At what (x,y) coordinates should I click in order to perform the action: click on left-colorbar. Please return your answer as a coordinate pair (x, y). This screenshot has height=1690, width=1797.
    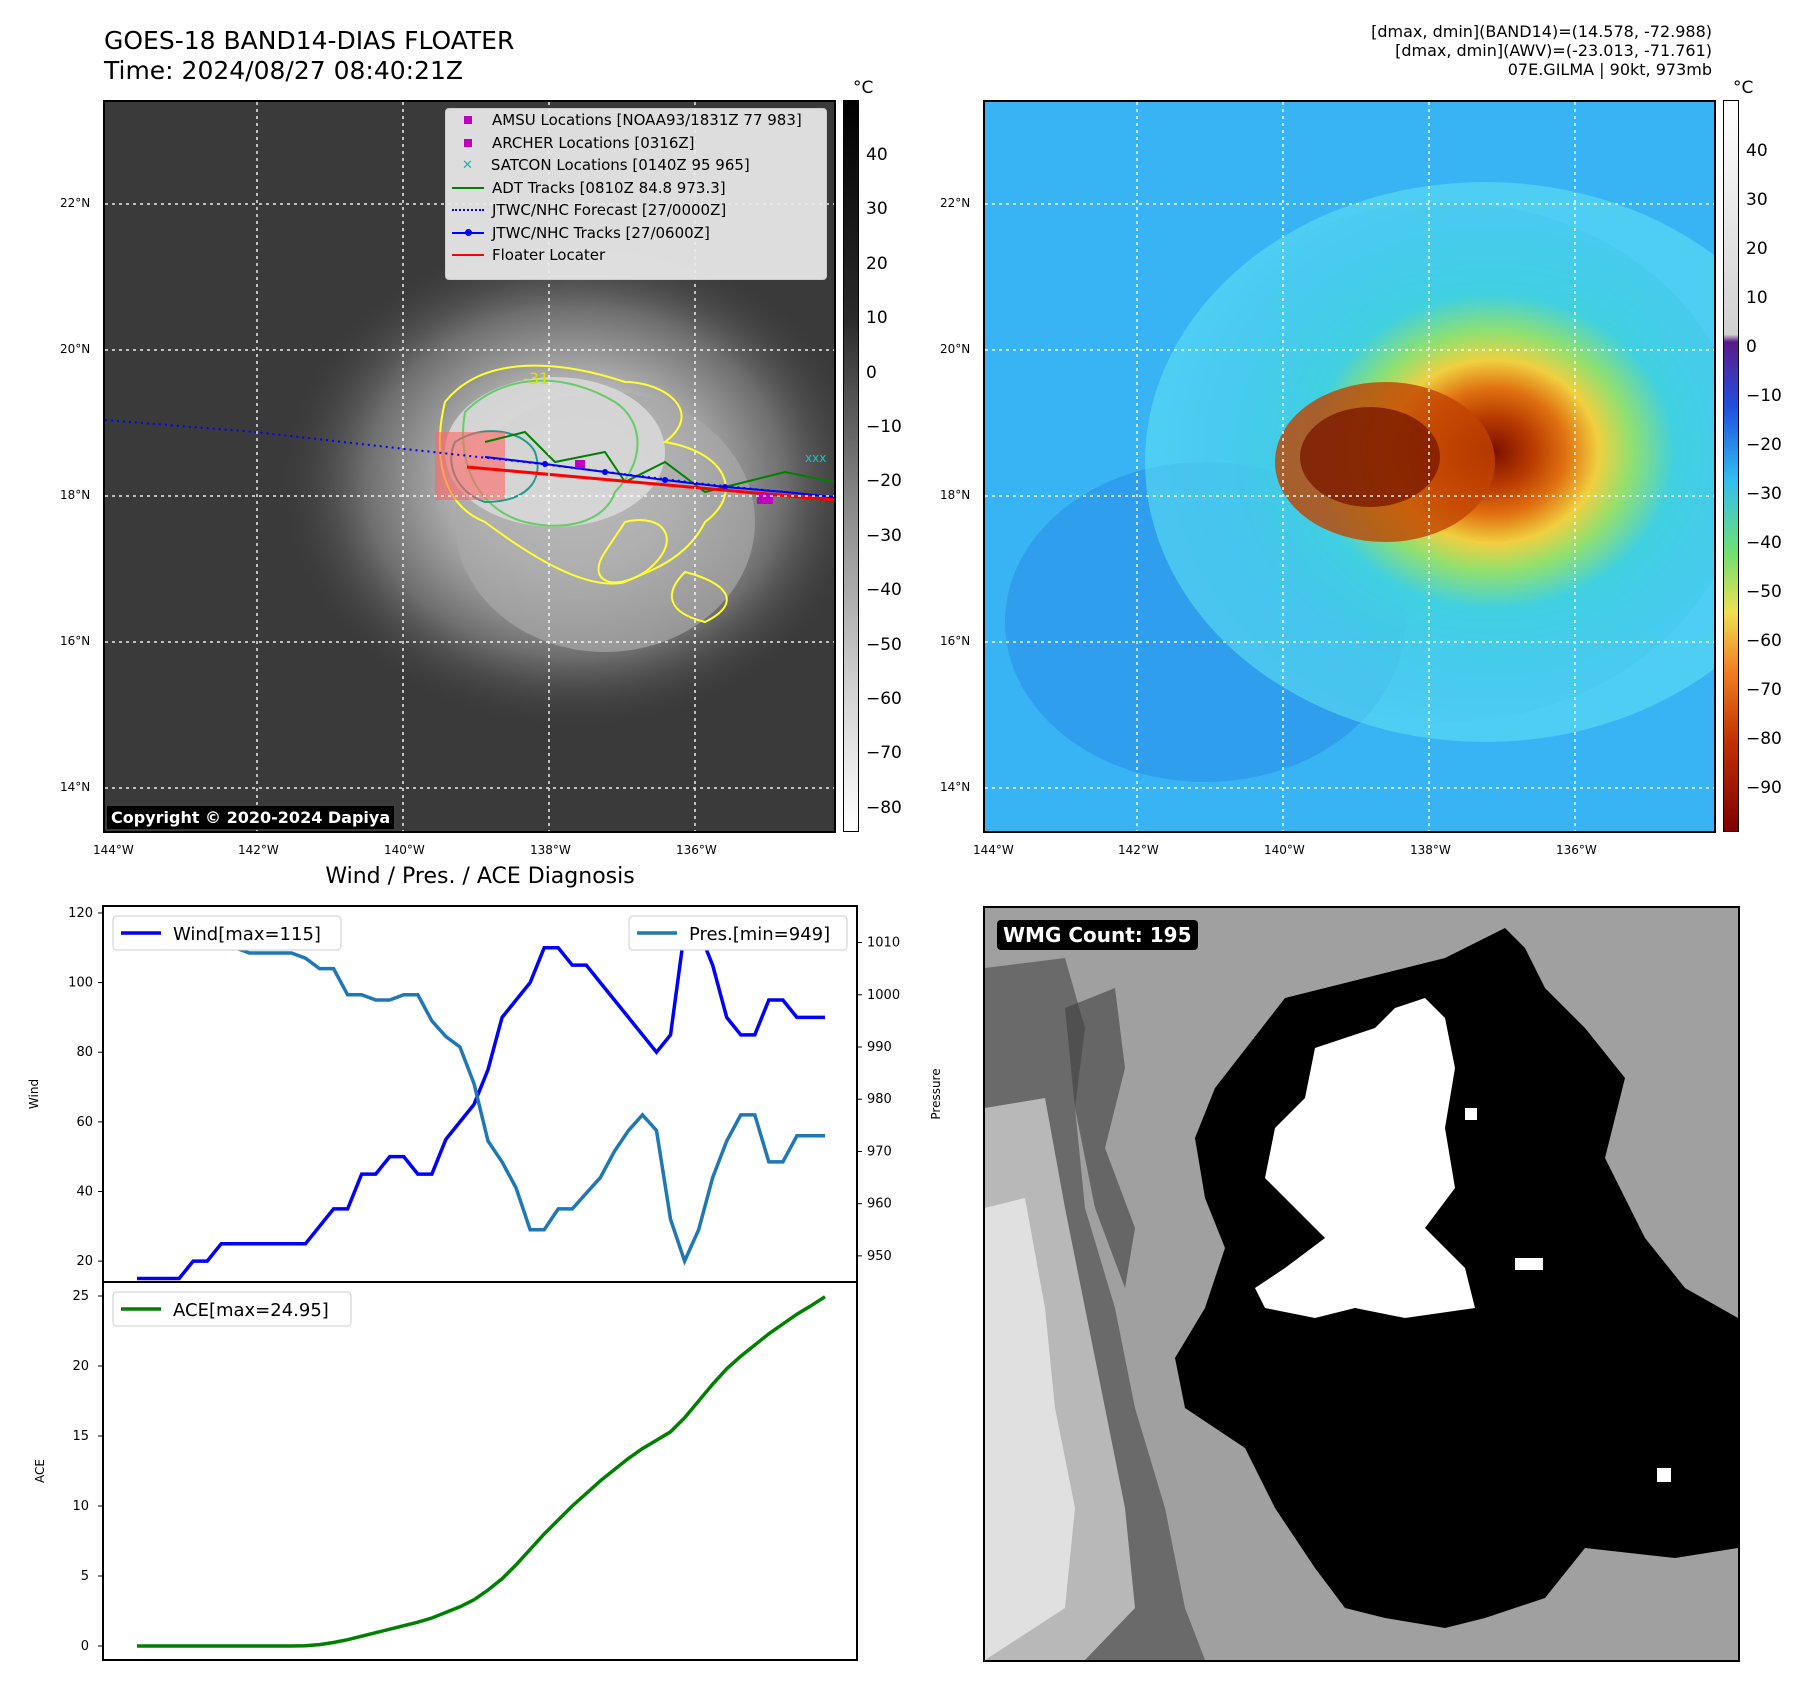
    Looking at the image, I should click on (851, 466).